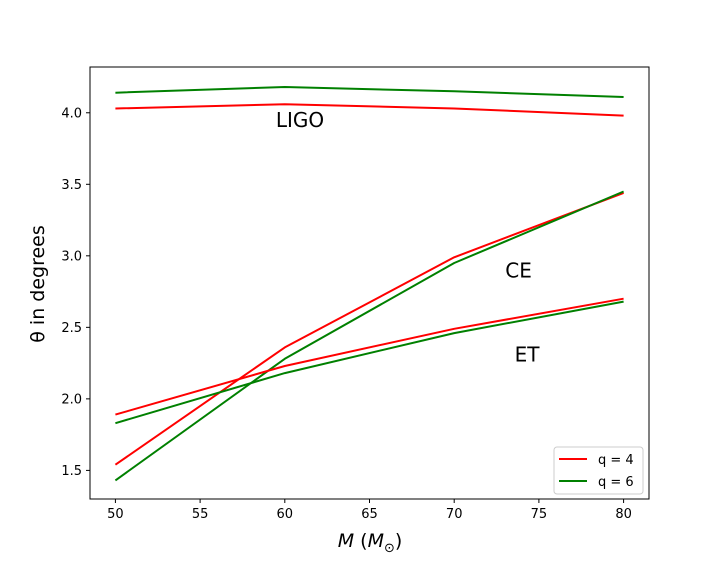 The height and width of the screenshot is (562, 721). Describe the element at coordinates (346, 541) in the screenshot. I see `x-axis-label-var: M` at that location.